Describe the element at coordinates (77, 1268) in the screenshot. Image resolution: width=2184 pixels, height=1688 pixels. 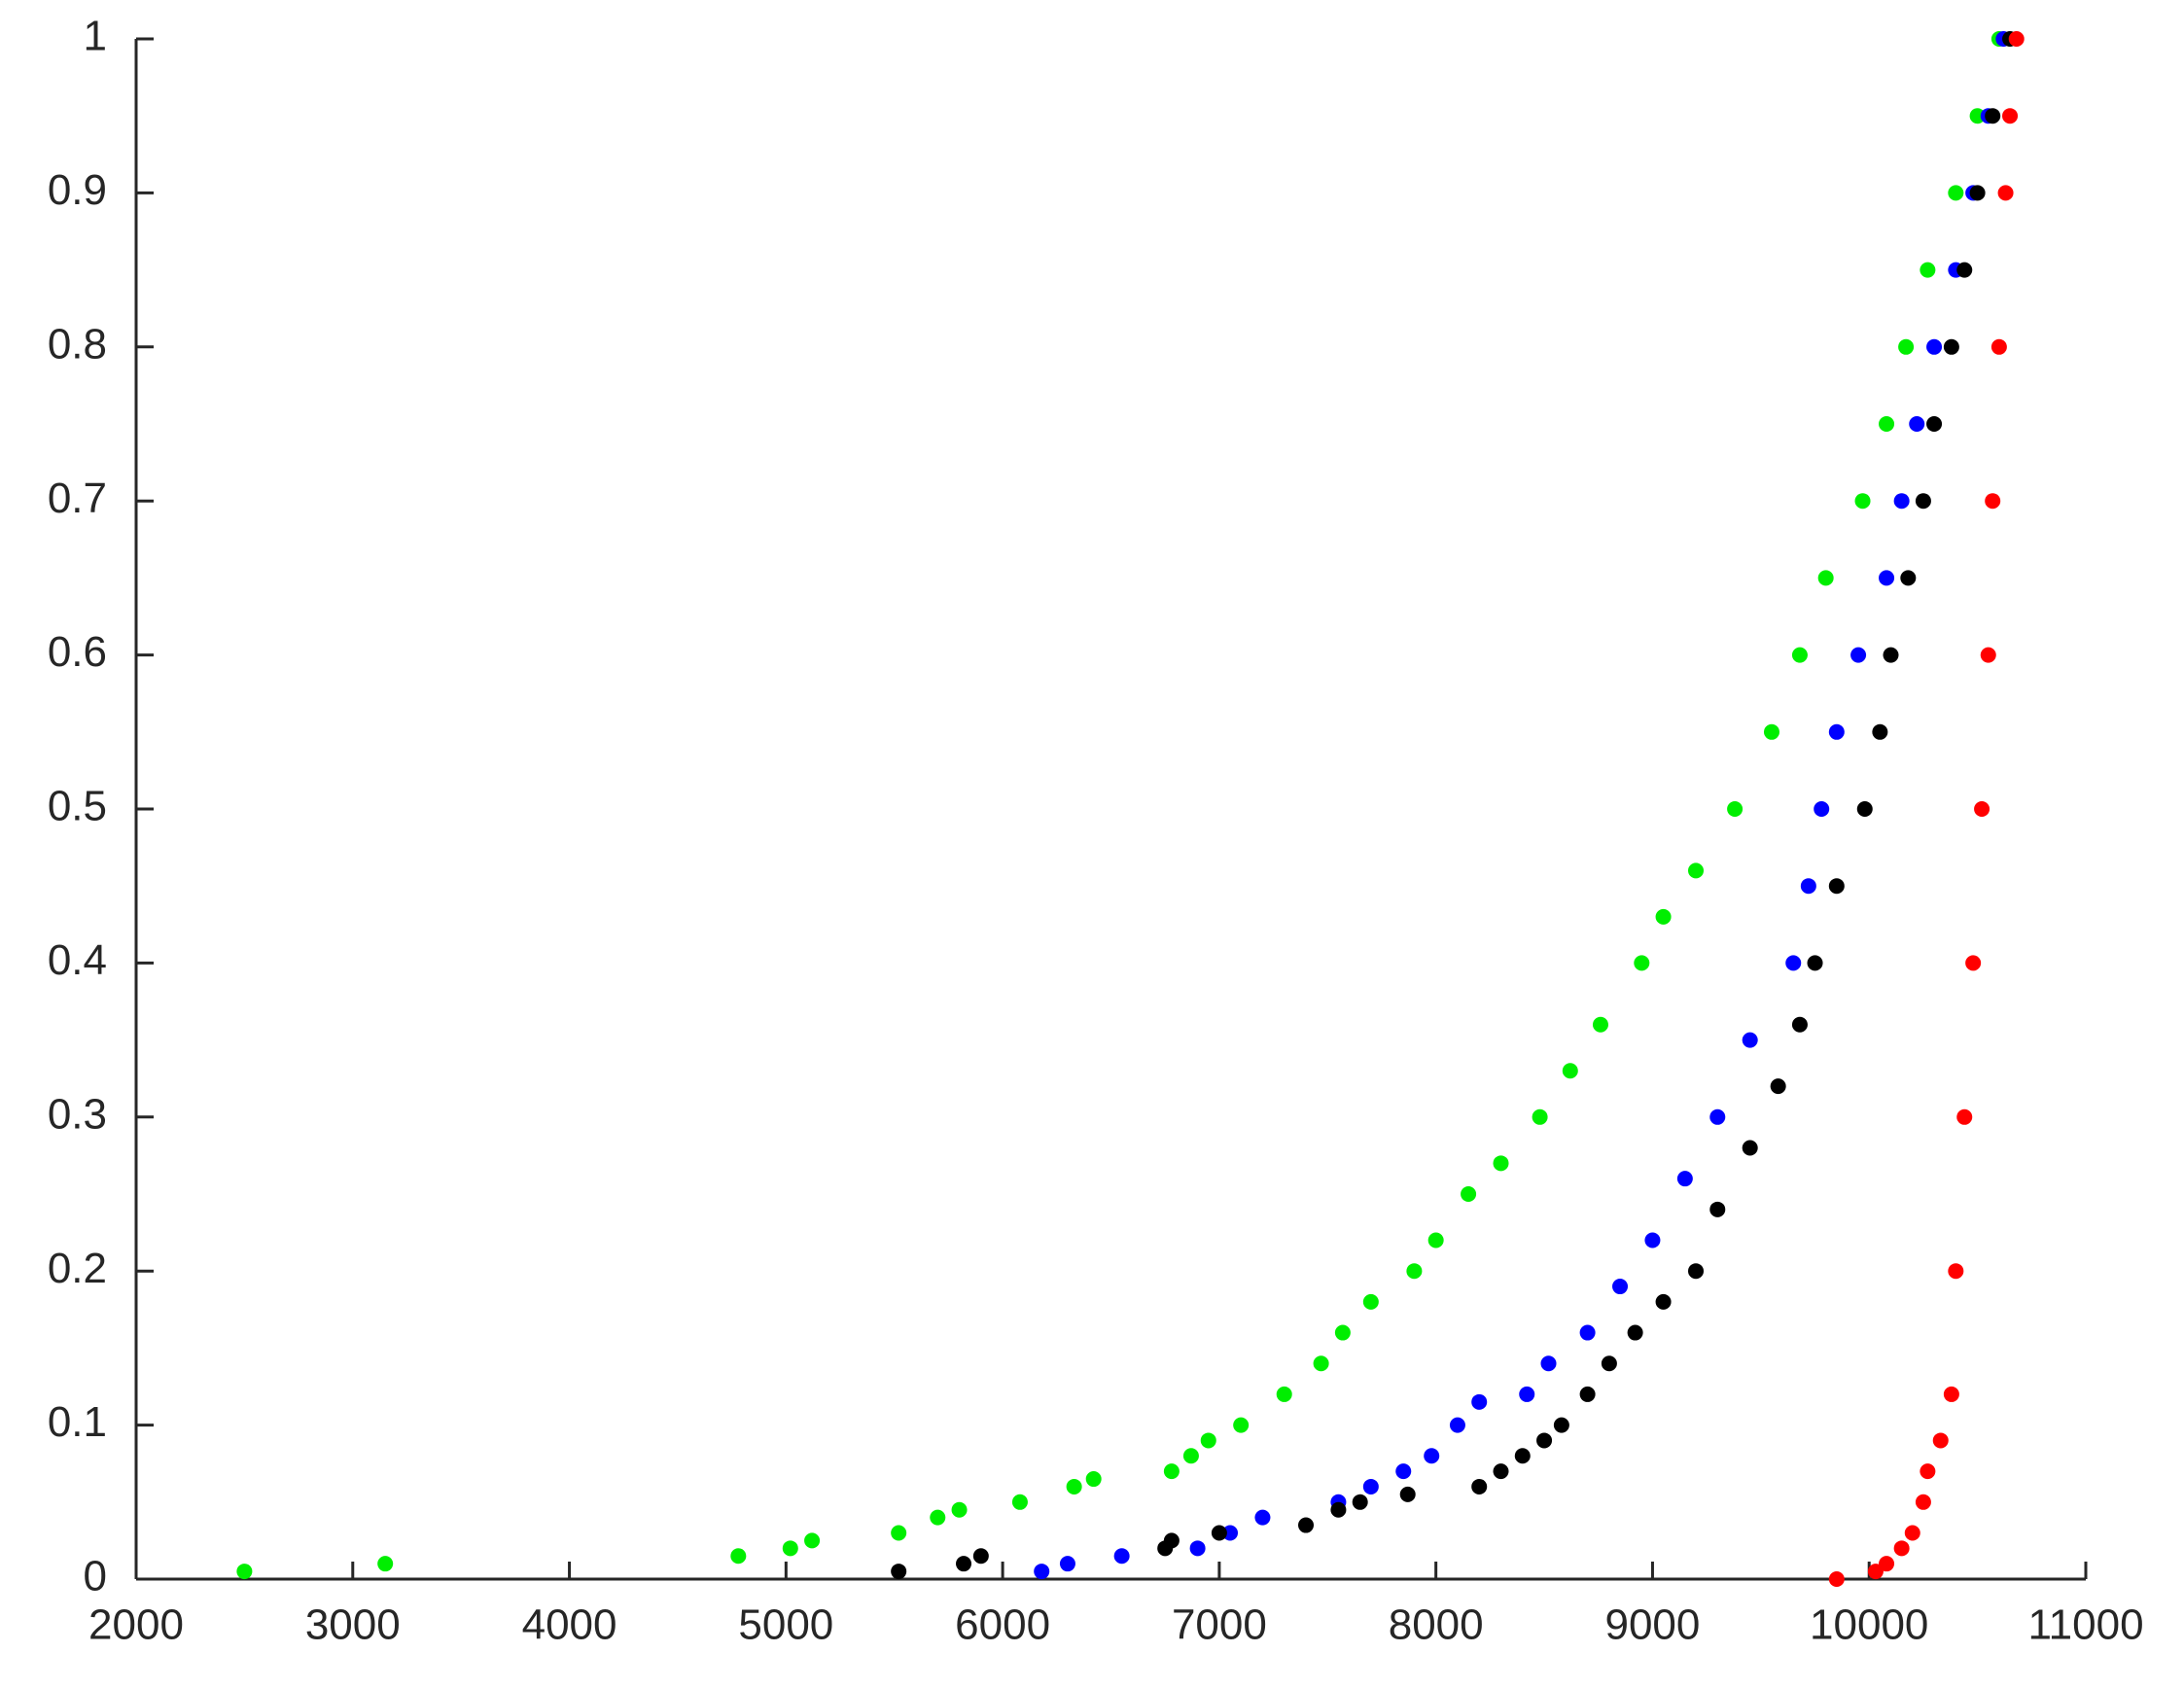
I see `y-tick-label: 0.2` at that location.